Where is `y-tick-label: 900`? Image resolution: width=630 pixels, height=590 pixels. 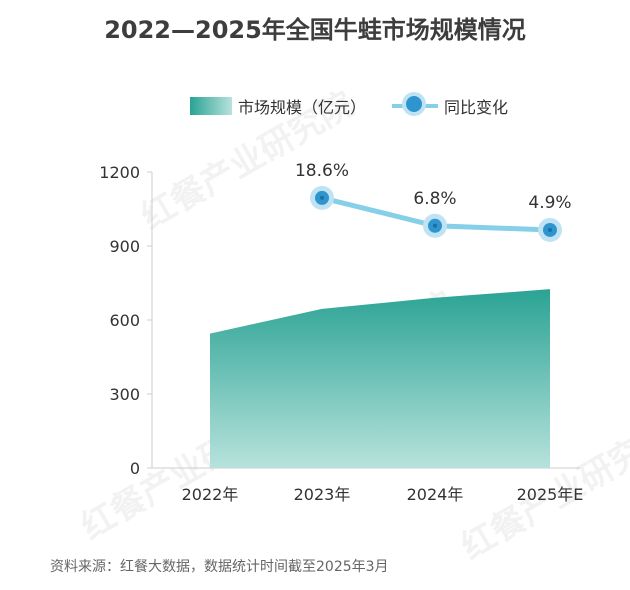
y-tick-label: 900 is located at coordinates (124, 246).